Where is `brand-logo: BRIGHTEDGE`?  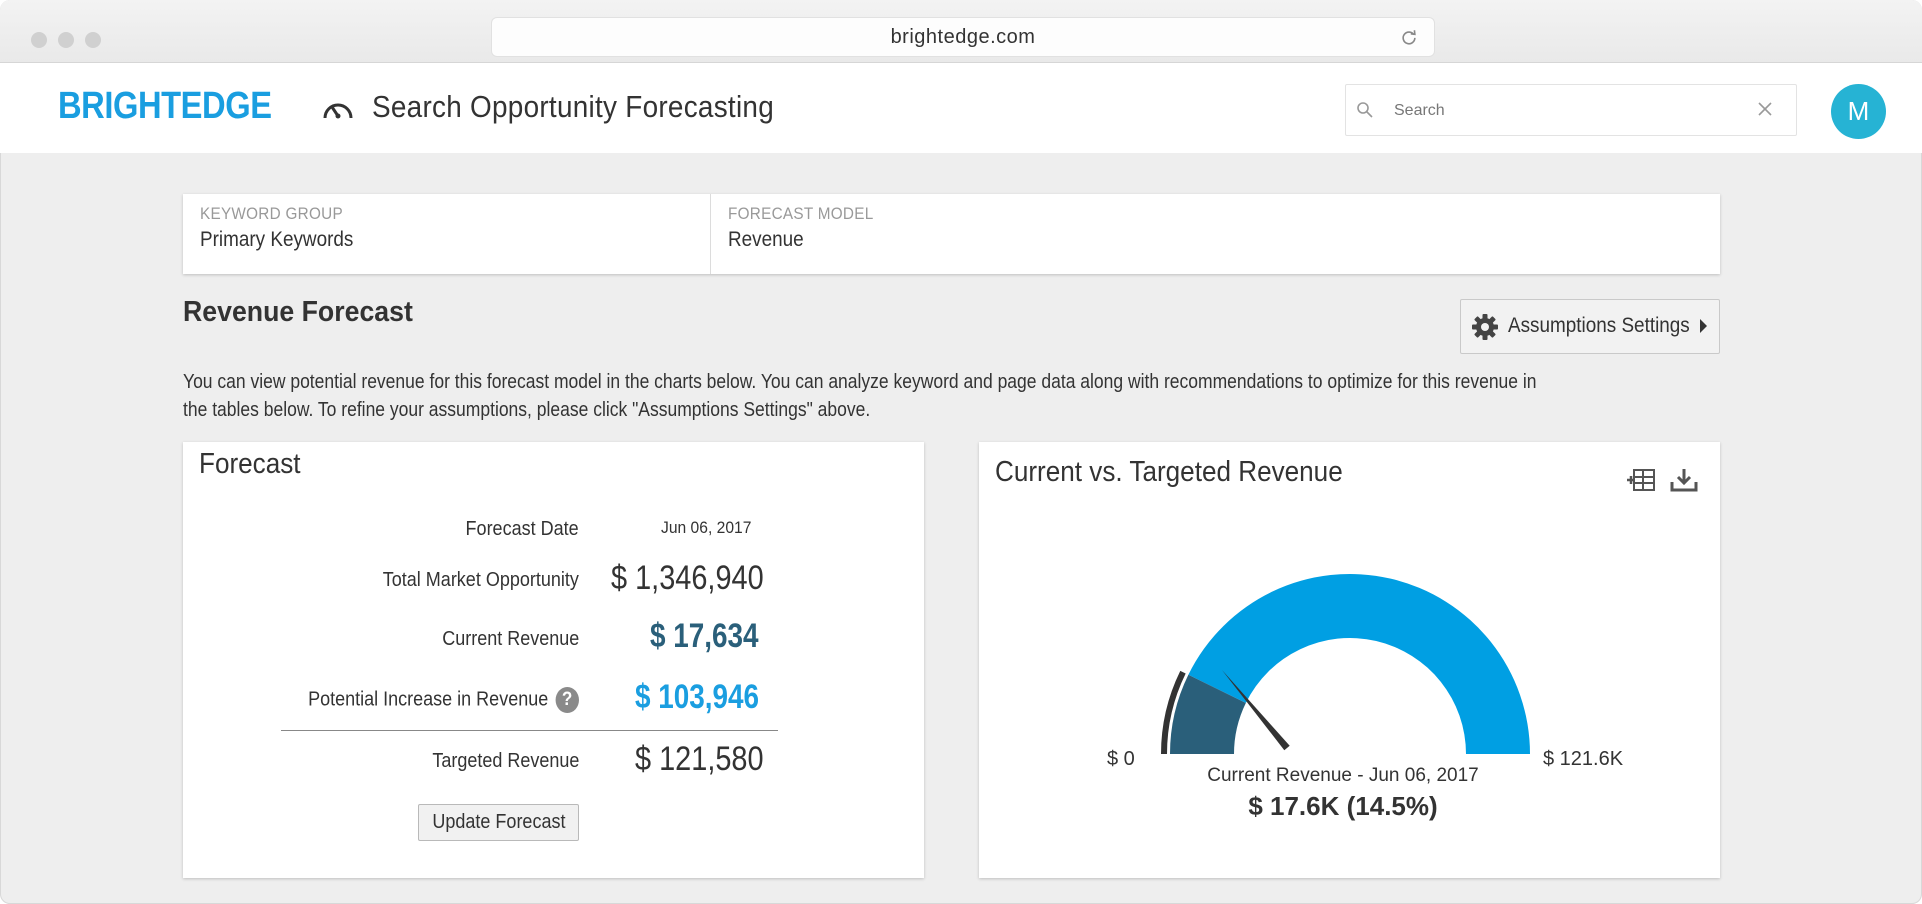
brand-logo: BRIGHTEDGE is located at coordinates (165, 106).